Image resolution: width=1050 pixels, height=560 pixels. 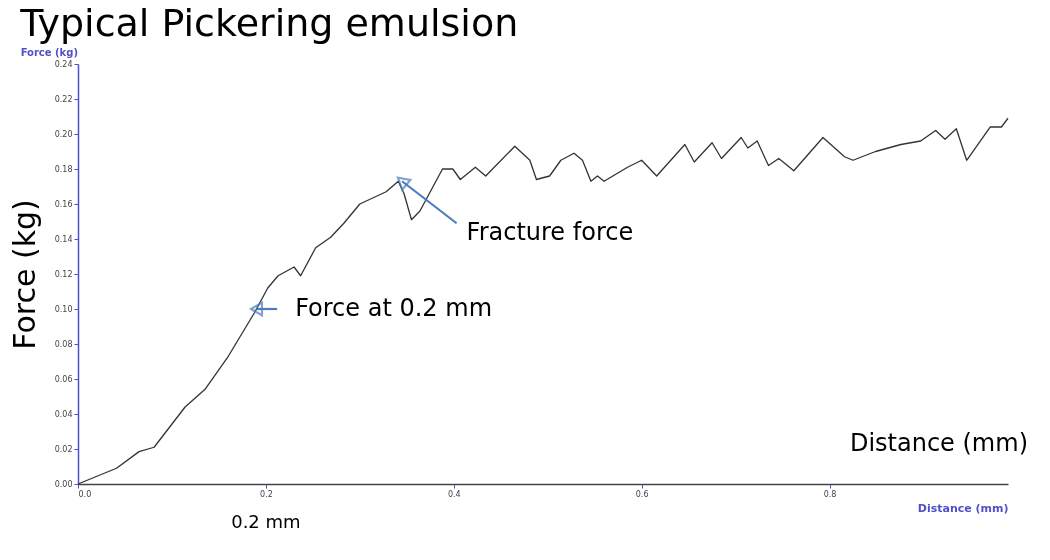 I want to click on y-tick-label: 0.14, so click(x=63, y=239).